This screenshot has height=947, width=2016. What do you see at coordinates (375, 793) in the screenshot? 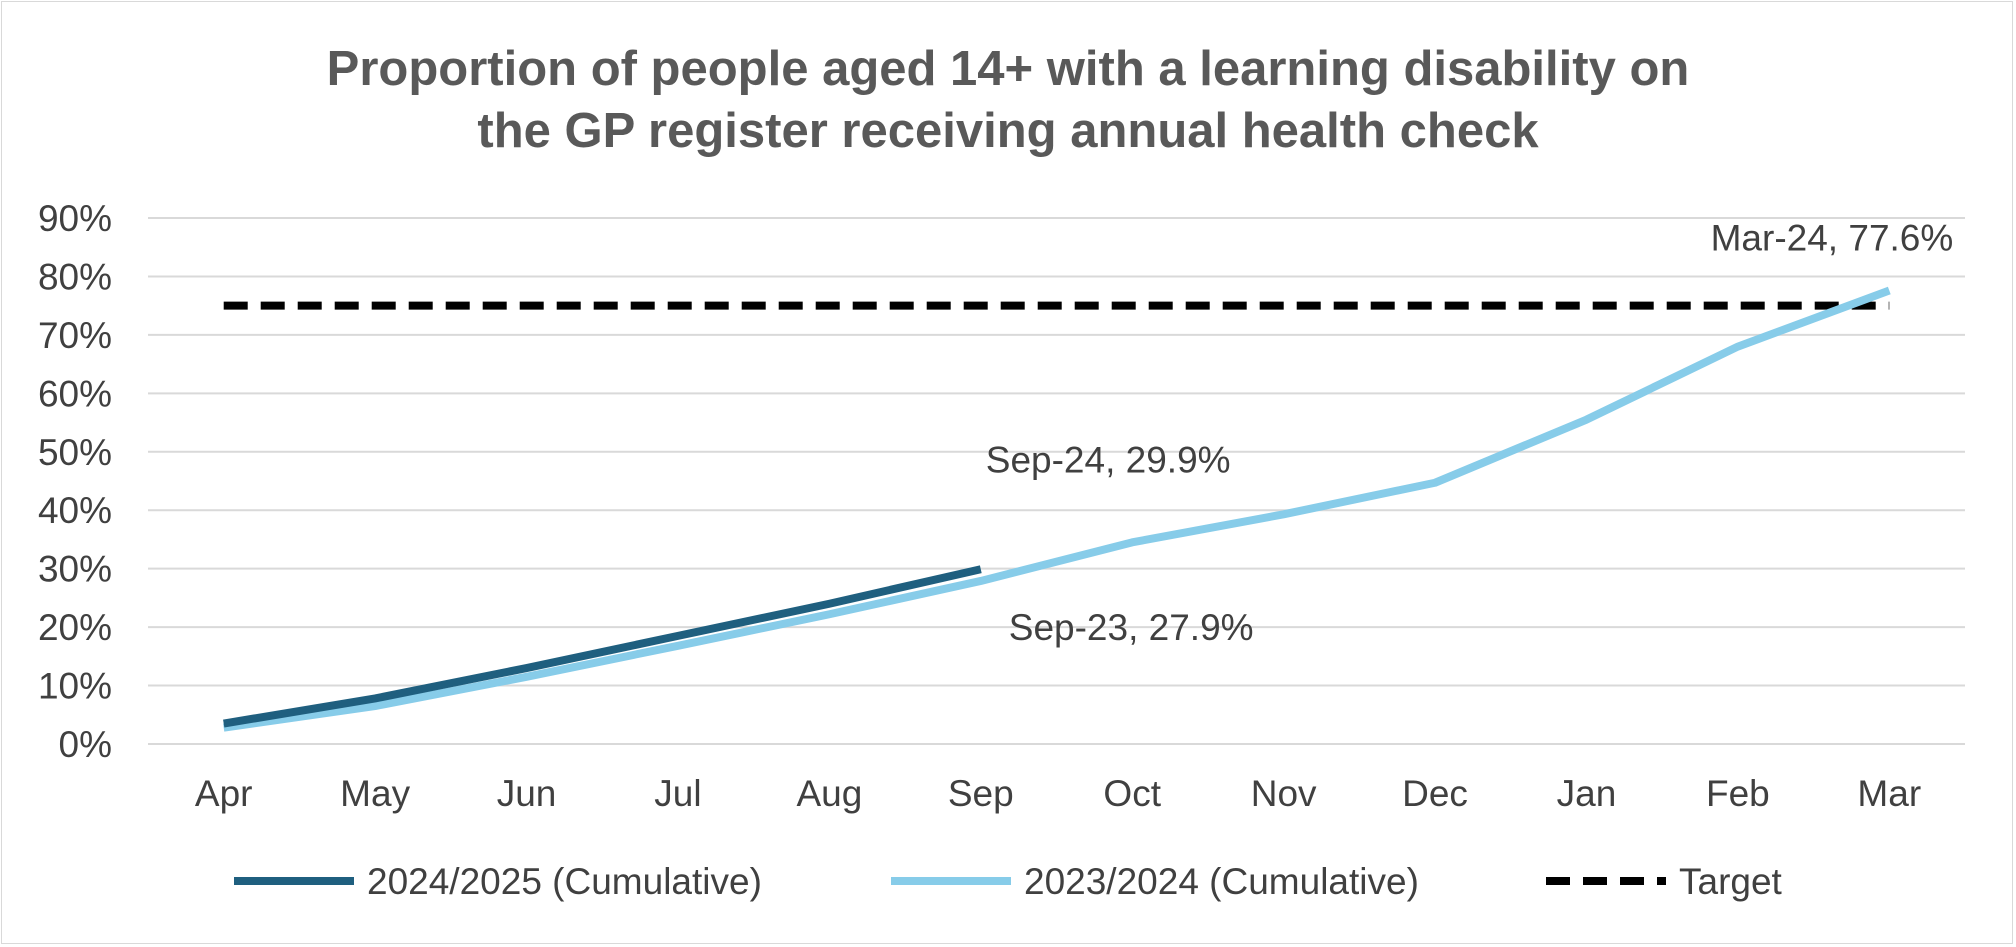
I see `x-tick-label: May` at bounding box center [375, 793].